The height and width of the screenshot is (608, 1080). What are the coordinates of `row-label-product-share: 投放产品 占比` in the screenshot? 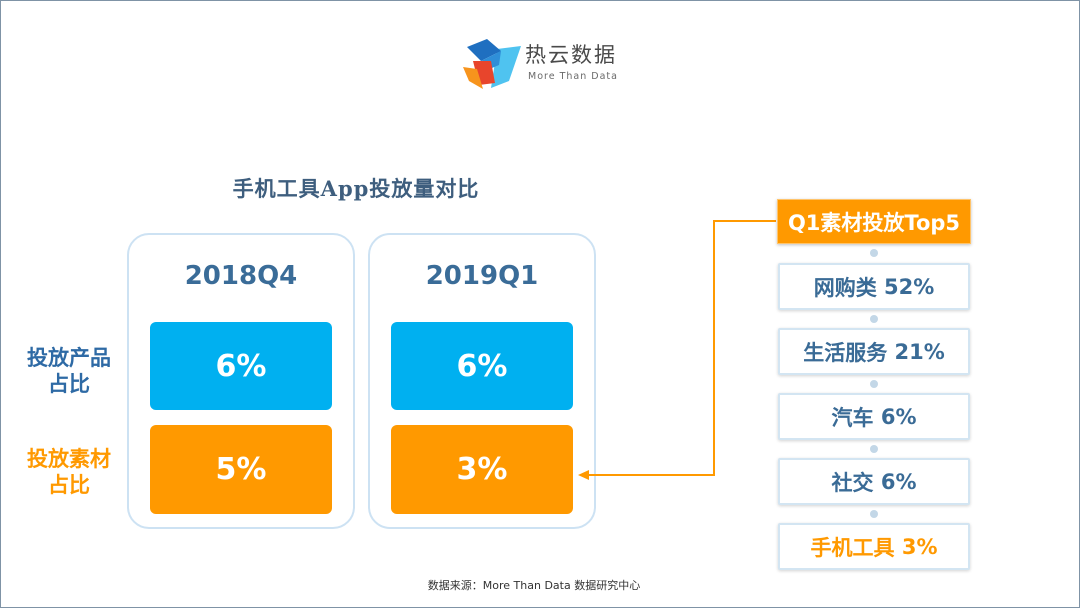 It's located at (69, 371).